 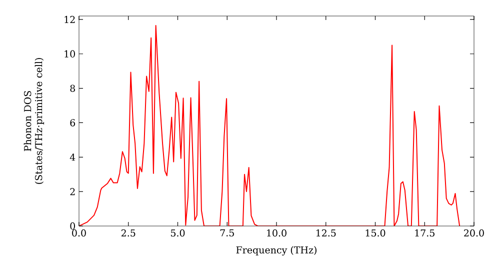 What do you see at coordinates (424, 233) in the screenshot?
I see `x-tick-label: 17.5` at bounding box center [424, 233].